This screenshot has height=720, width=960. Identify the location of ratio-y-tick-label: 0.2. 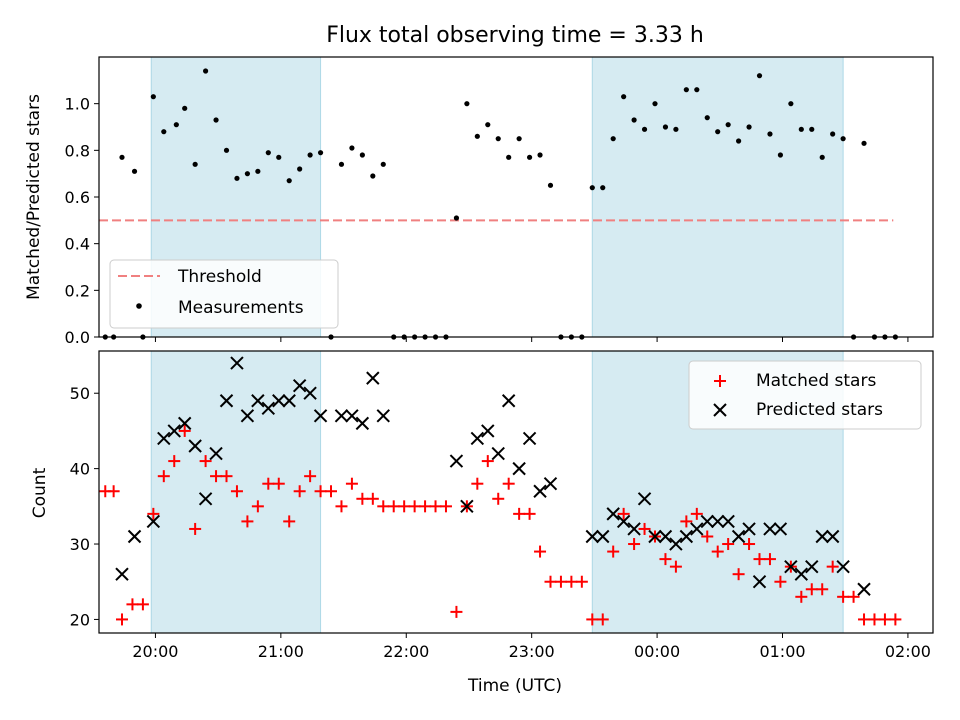
(77, 290).